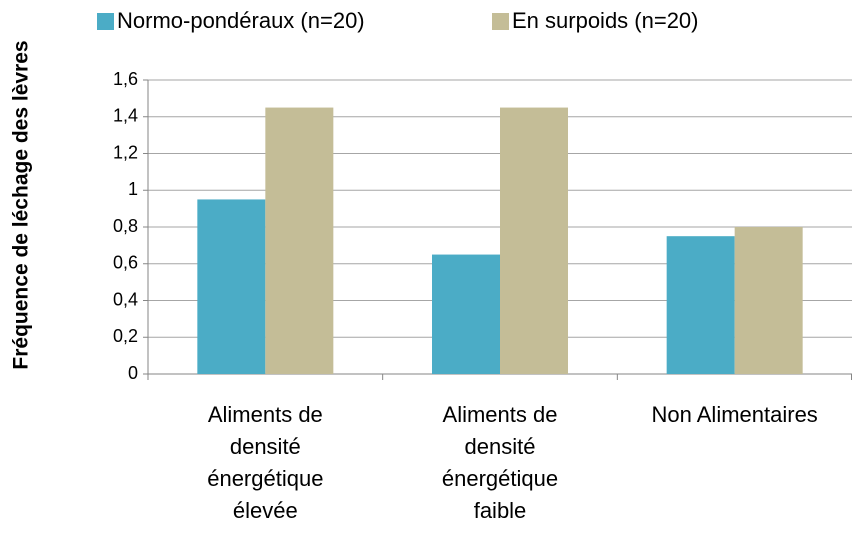 Image resolution: width=852 pixels, height=545 pixels. What do you see at coordinates (125, 116) in the screenshot?
I see `y-tick-label: 1,4` at bounding box center [125, 116].